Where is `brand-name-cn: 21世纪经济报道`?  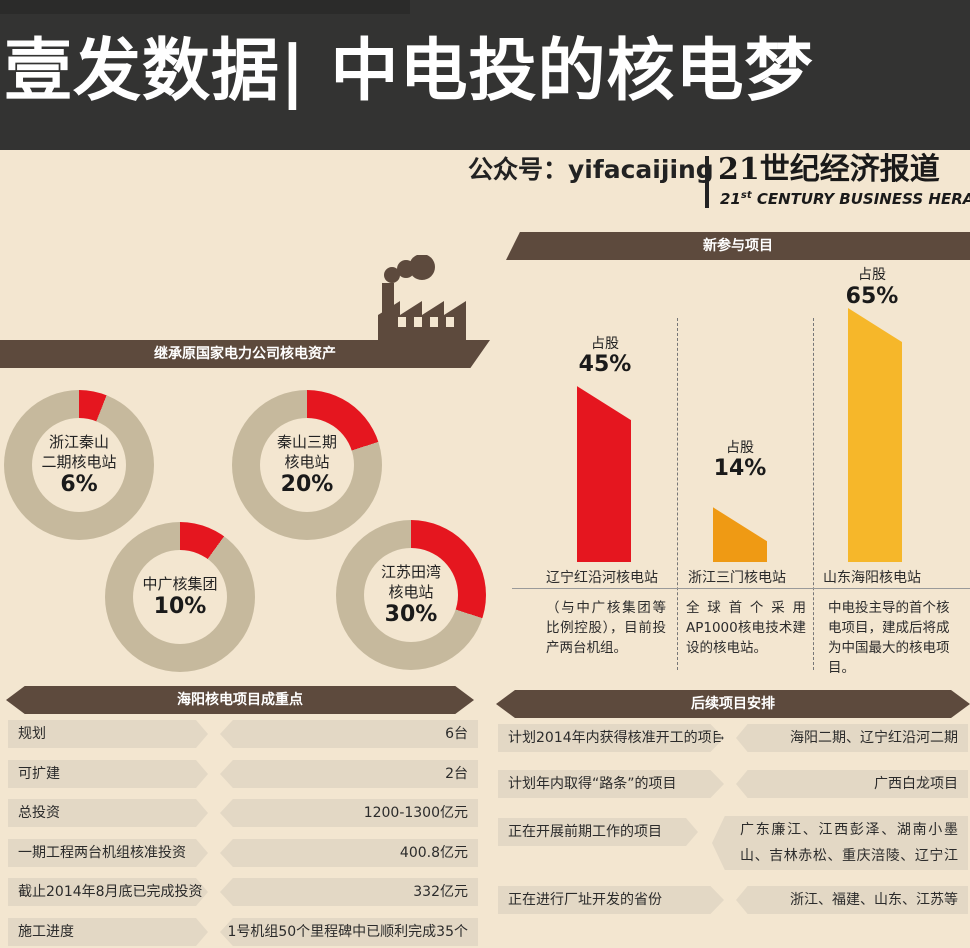
brand-name-cn: 21世纪经济报道 is located at coordinates (829, 169).